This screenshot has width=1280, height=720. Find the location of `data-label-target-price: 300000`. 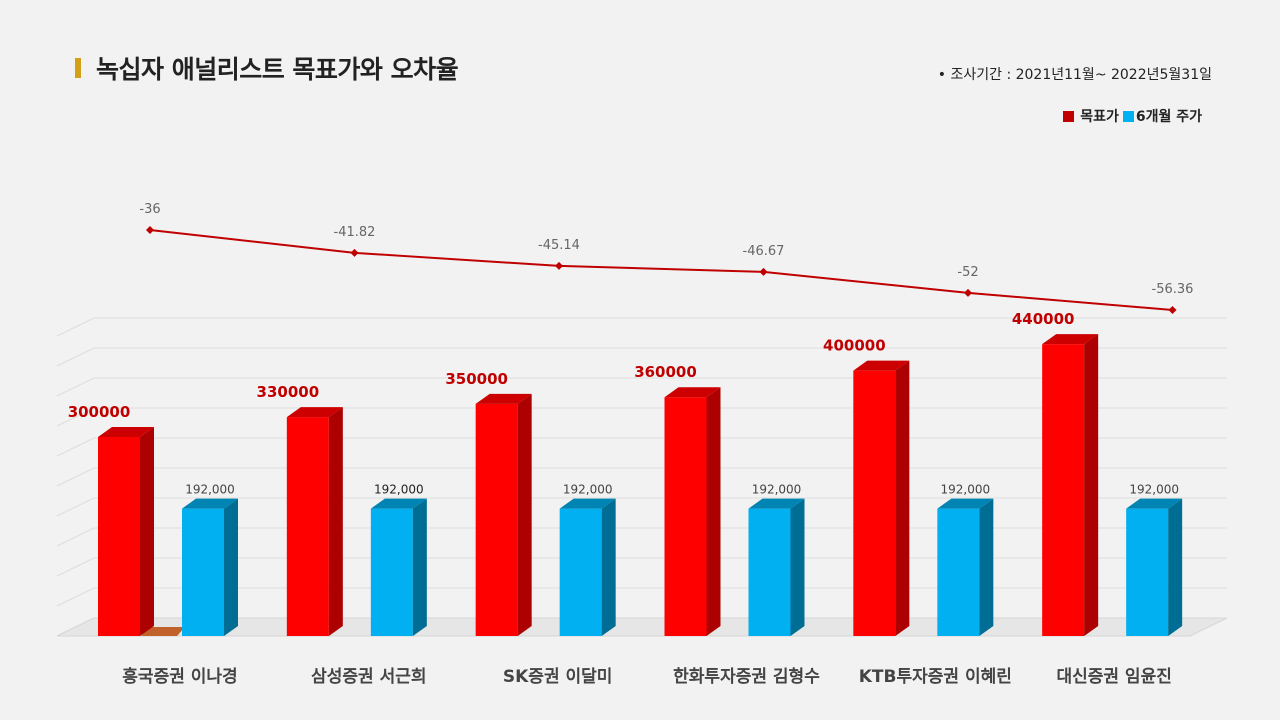

data-label-target-price: 300000 is located at coordinates (99, 412).